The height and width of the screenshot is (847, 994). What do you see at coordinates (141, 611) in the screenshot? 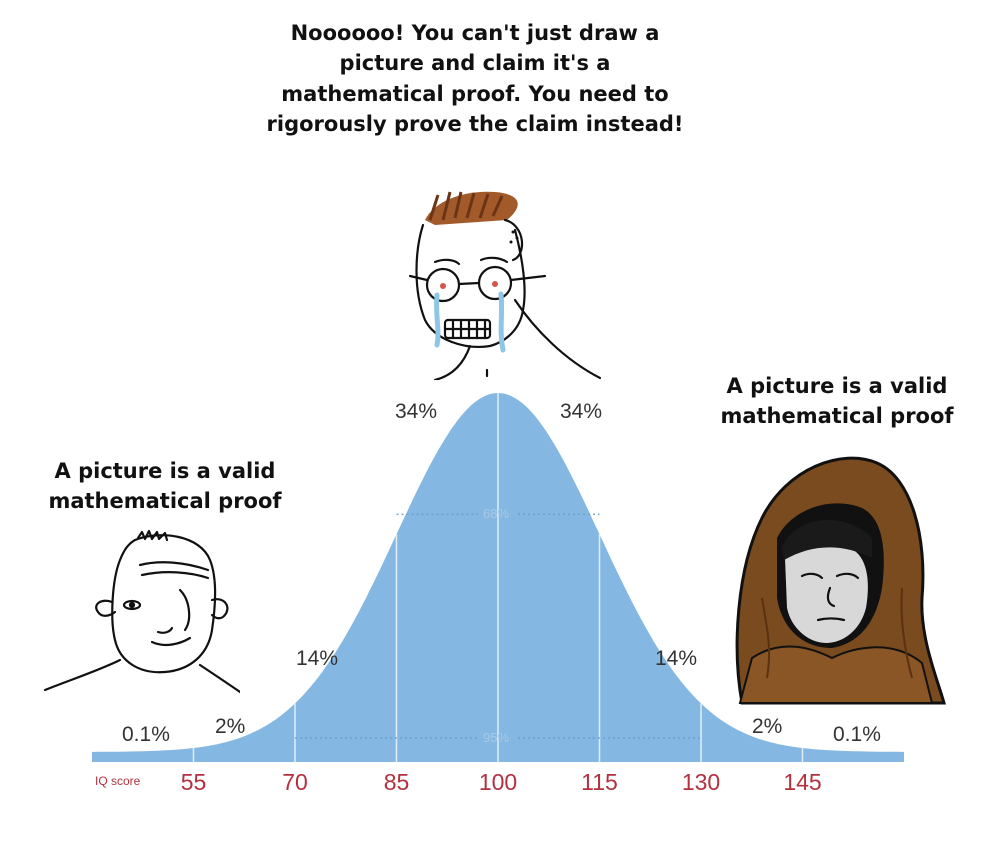
I see `wojak-left-icon` at bounding box center [141, 611].